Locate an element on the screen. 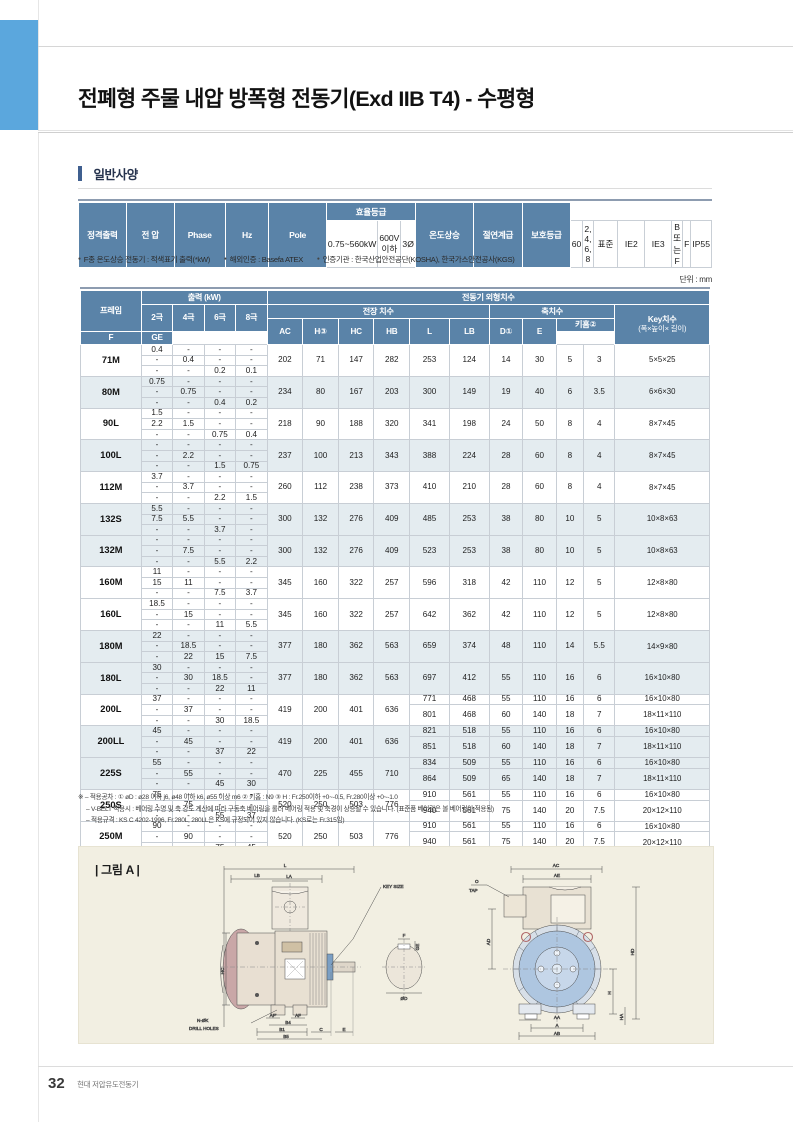 The width and height of the screenshot is (793, 1122). spec-header-efficiency: 효율등급 is located at coordinates (370, 211).